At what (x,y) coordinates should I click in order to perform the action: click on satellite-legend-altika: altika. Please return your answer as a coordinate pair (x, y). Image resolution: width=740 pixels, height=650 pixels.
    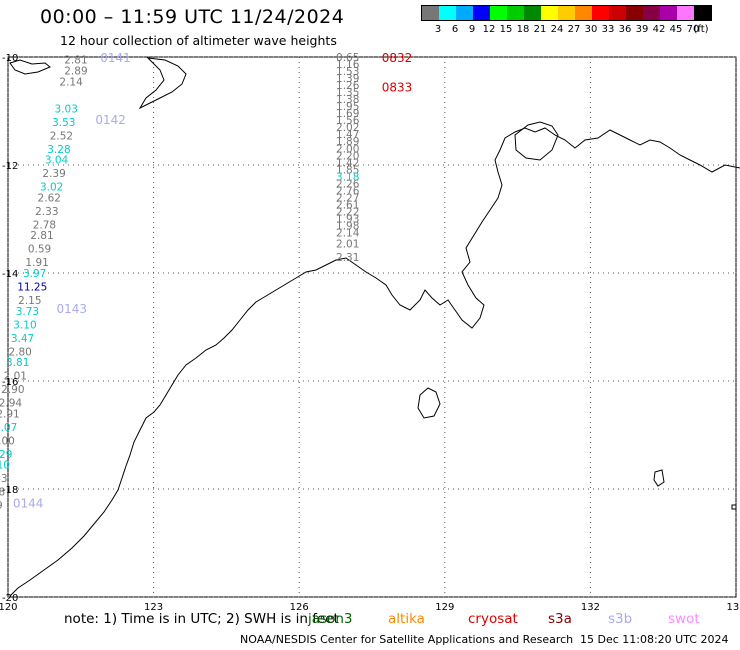
    Looking at the image, I should click on (406, 619).